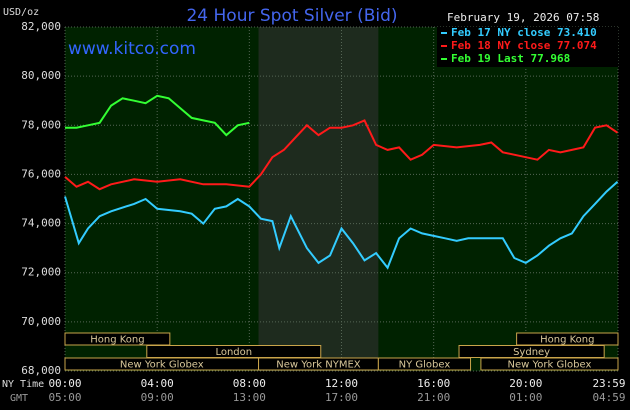 Image resolution: width=630 pixels, height=410 pixels. I want to click on legend-label: Feb 17 NY close 73.410, so click(524, 32).